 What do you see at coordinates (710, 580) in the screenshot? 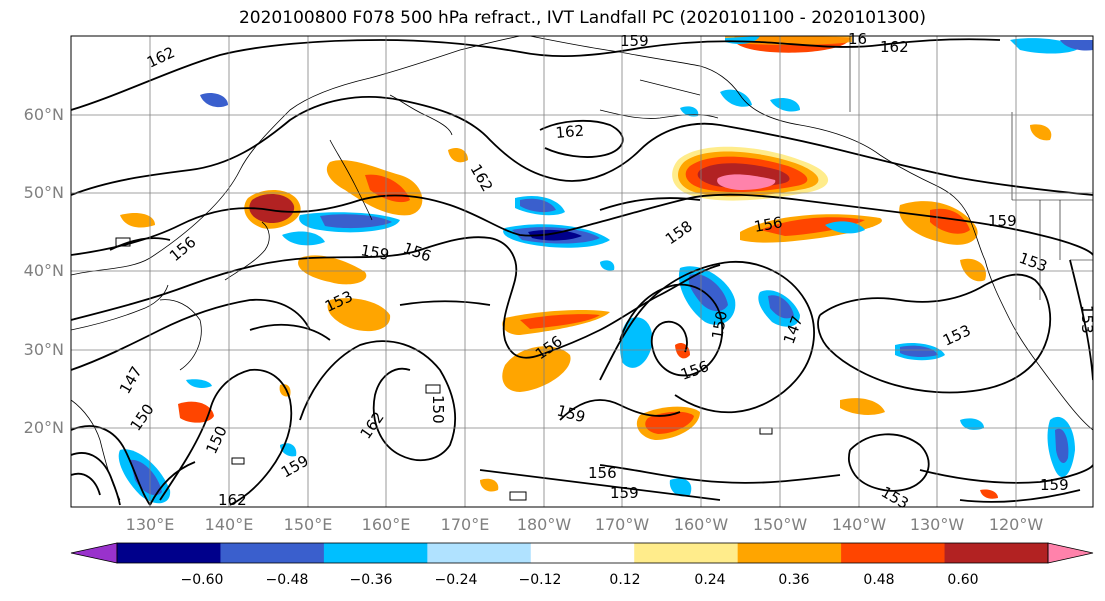
I see `colorbar-tick-label: 0.24` at bounding box center [710, 580].